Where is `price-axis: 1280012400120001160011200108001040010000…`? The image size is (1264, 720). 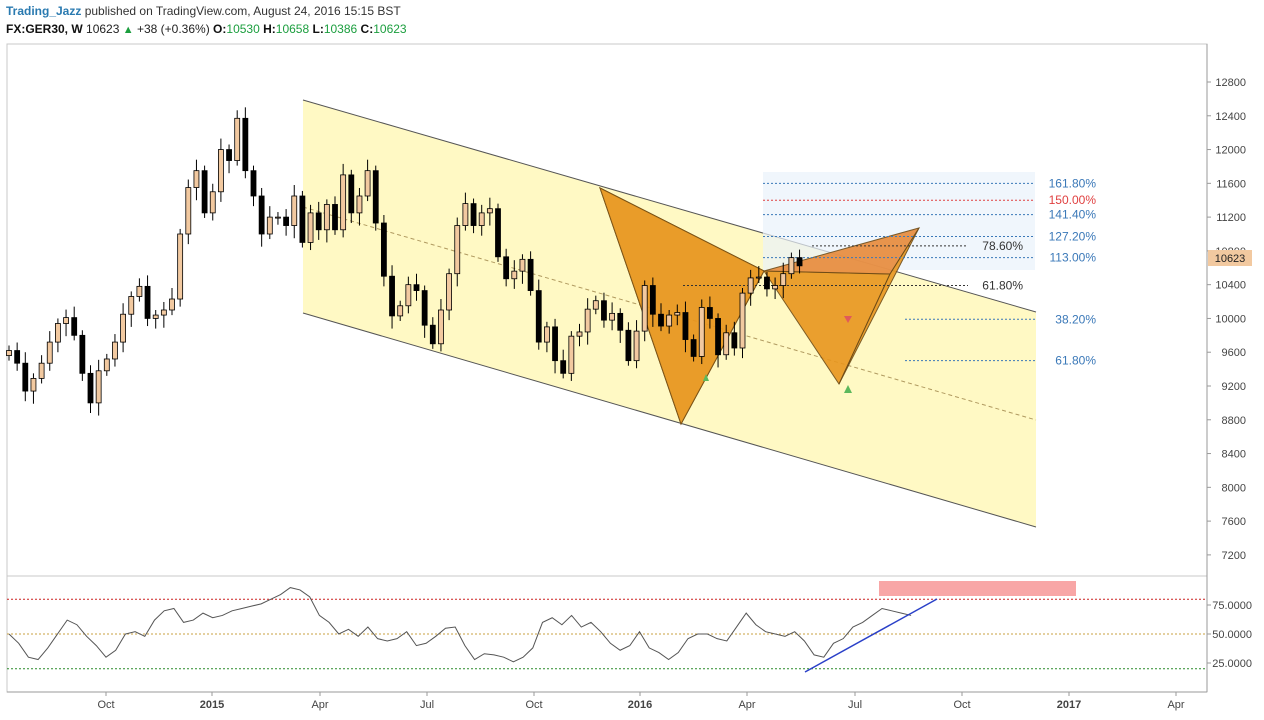
price-axis: 1280012400120001160011200108001040010000… is located at coordinates (1226, 319).